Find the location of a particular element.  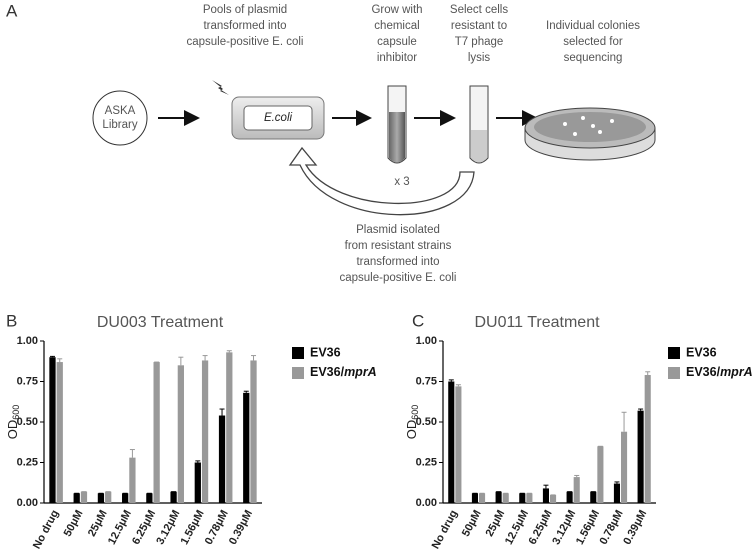

step-text: Pools of plasmid is located at coordinates (245, 10).